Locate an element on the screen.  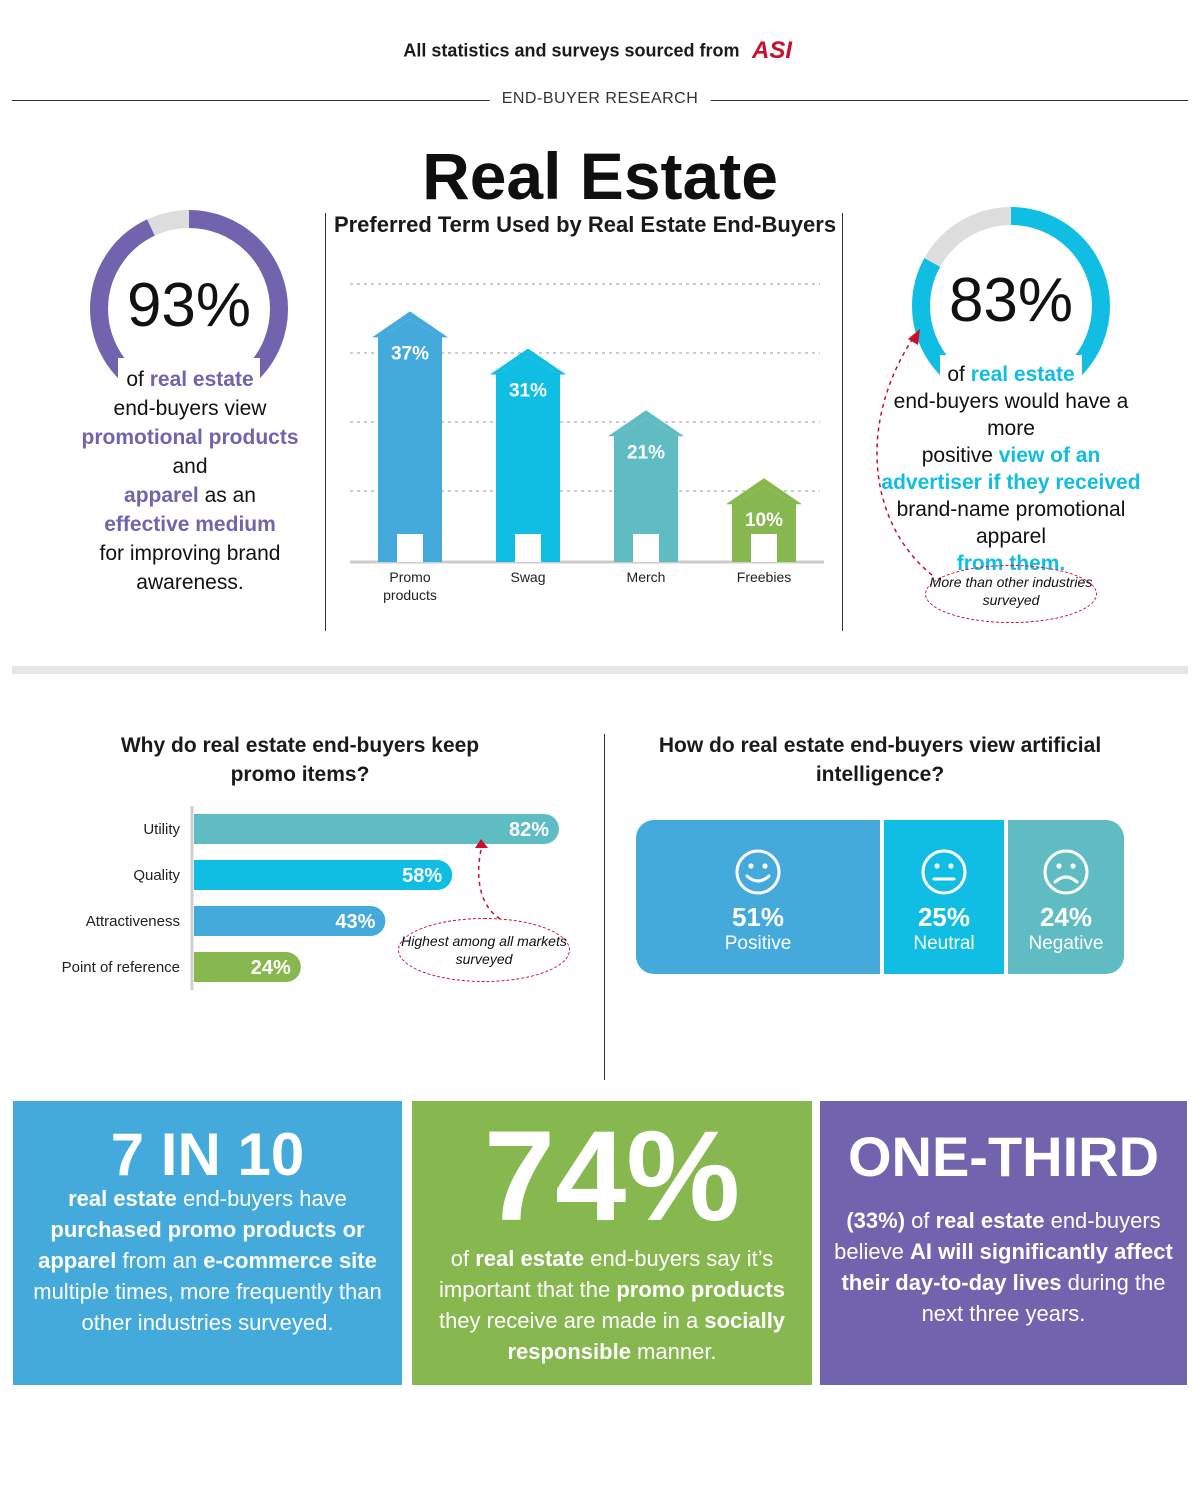
category-label-1: Swag is located at coordinates (527, 577).